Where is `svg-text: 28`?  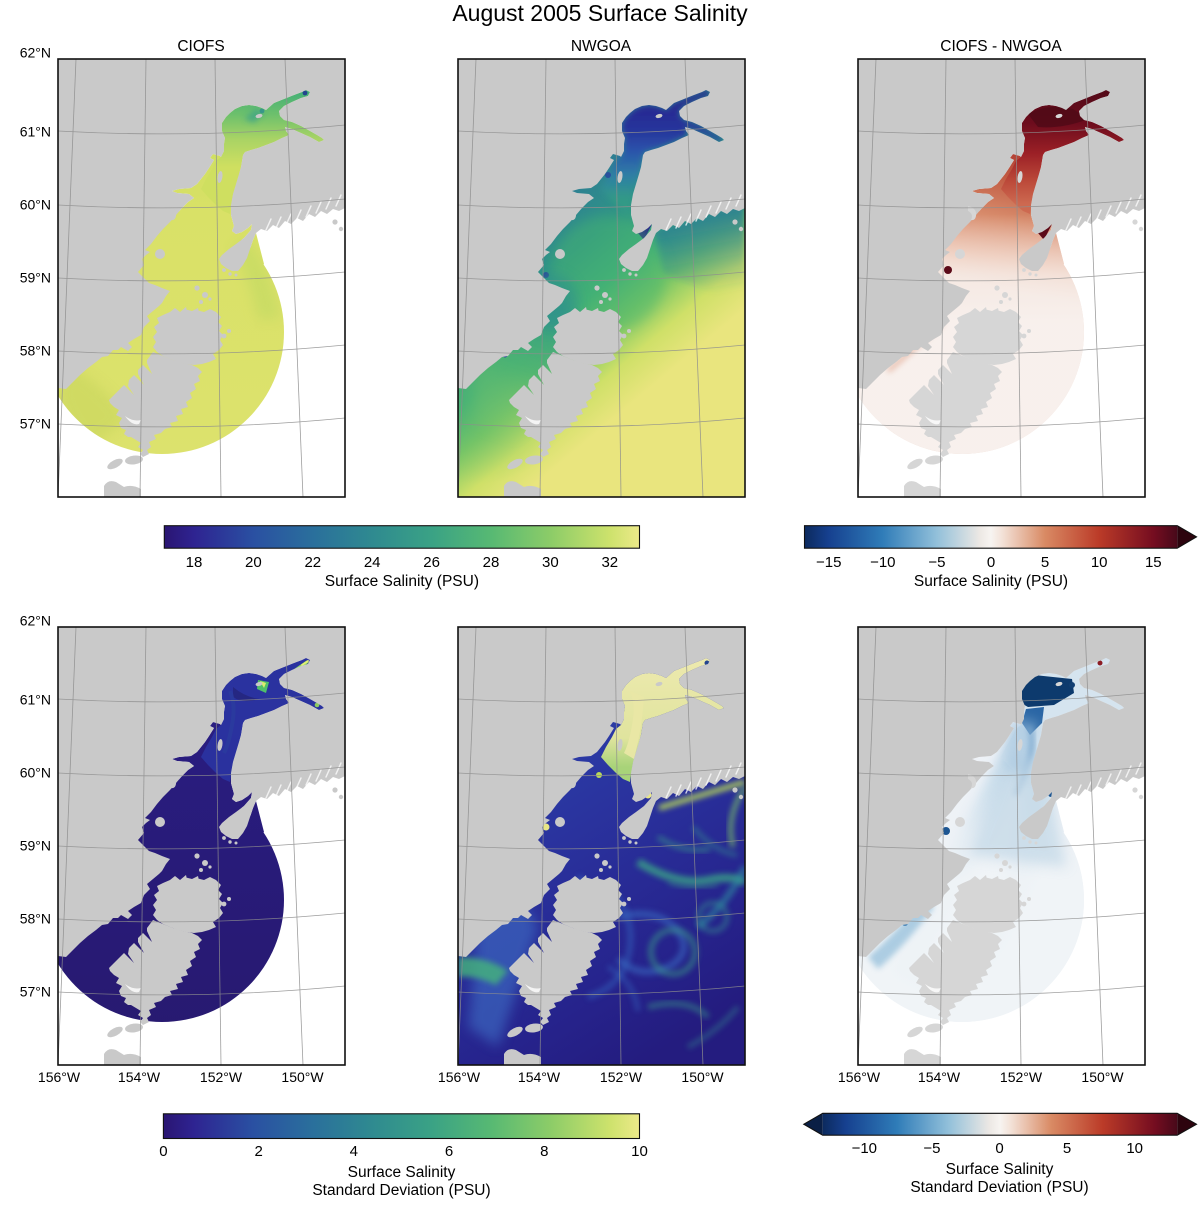
svg-text: 28 is located at coordinates (491, 562).